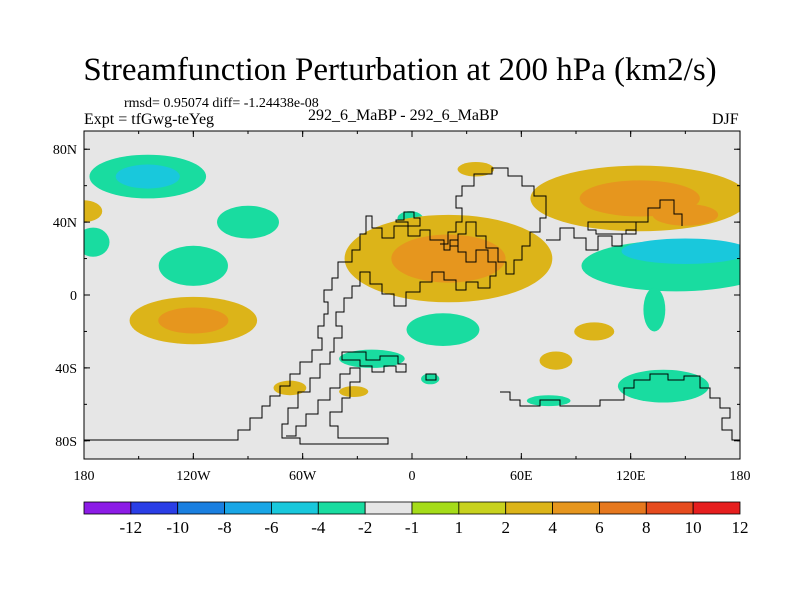 The height and width of the screenshot is (600, 800). Describe the element at coordinates (493, 221) in the screenshot. I see `coastline-eurasia` at that location.